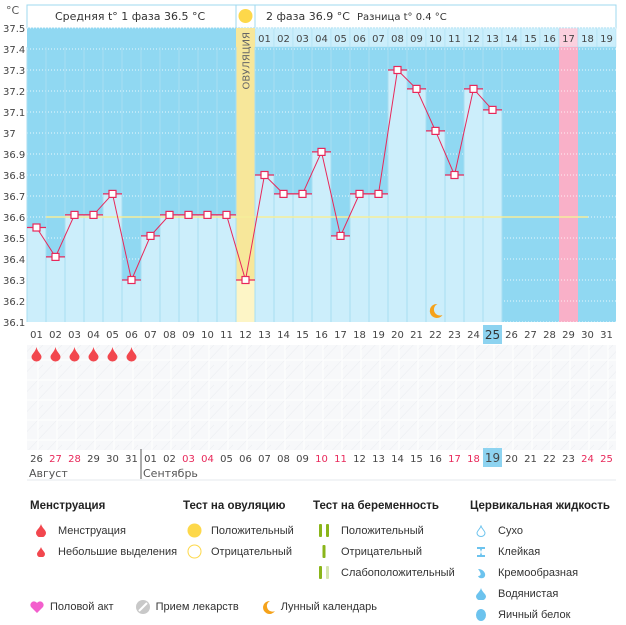 This screenshot has width=626, height=625. Describe the element at coordinates (397, 335) in the screenshot. I see `x-tick-label: 20` at that location.